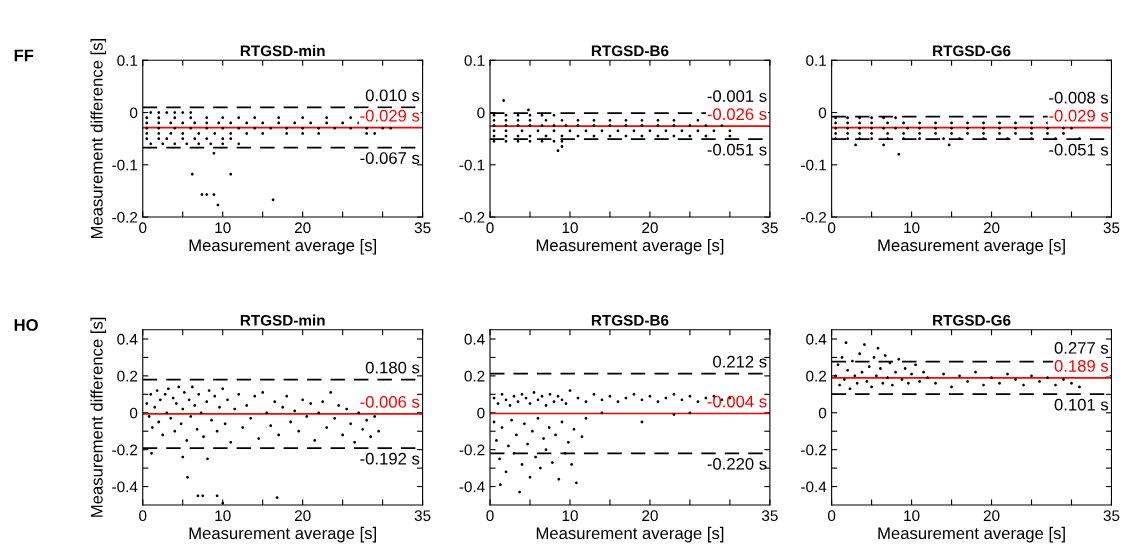  I want to click on y-tick-label: -0.4, so click(814, 487).